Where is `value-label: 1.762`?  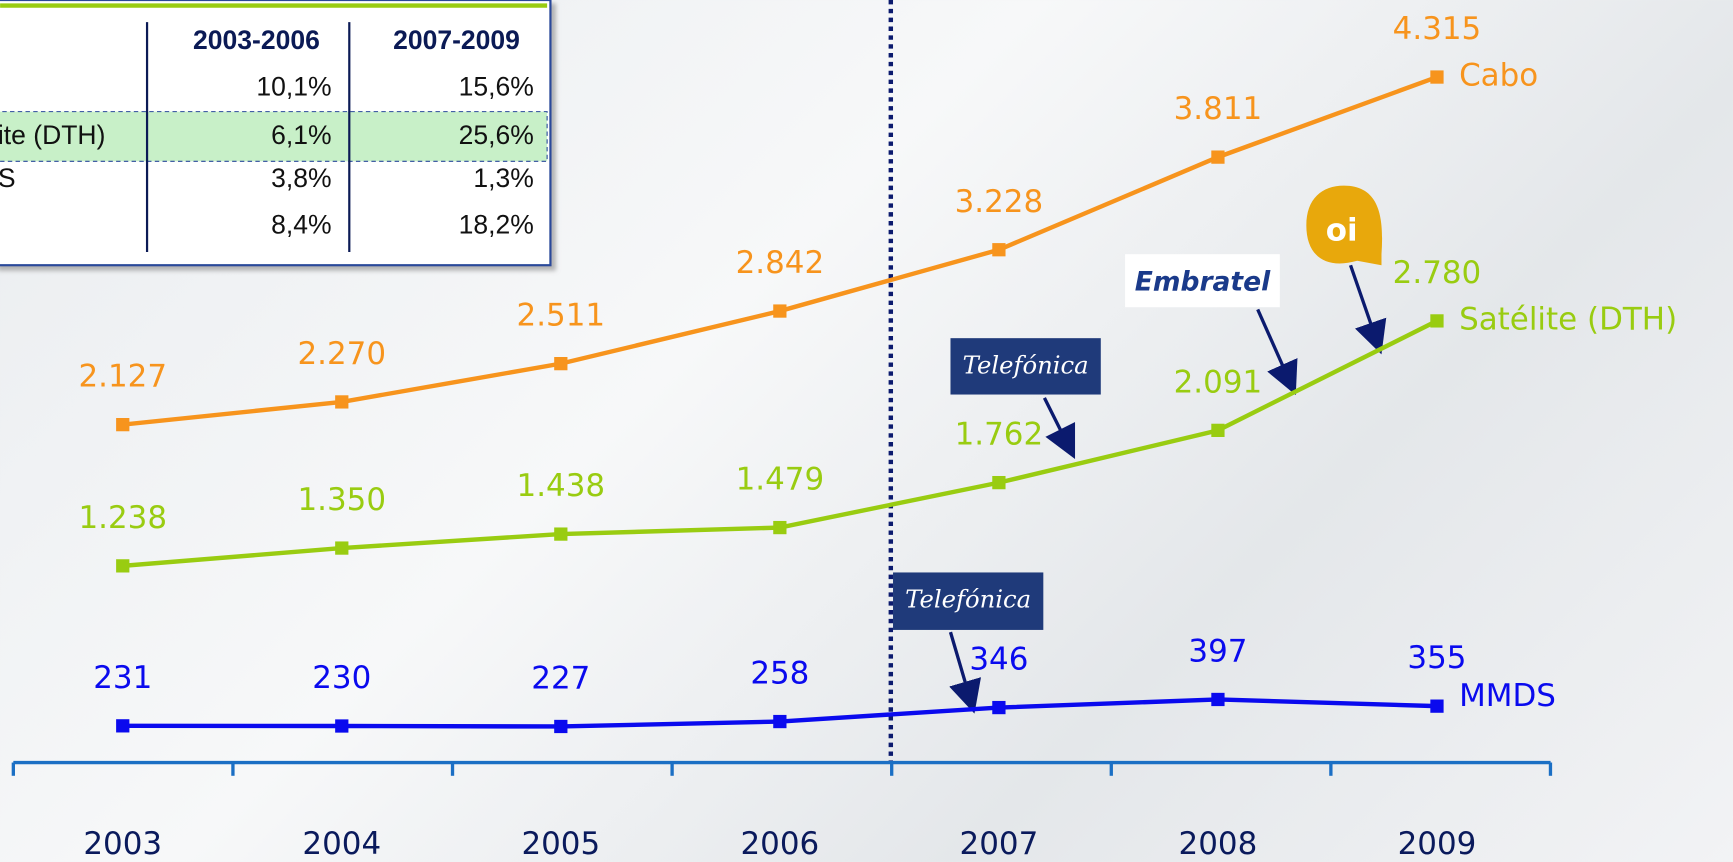
value-label: 1.762 is located at coordinates (999, 435).